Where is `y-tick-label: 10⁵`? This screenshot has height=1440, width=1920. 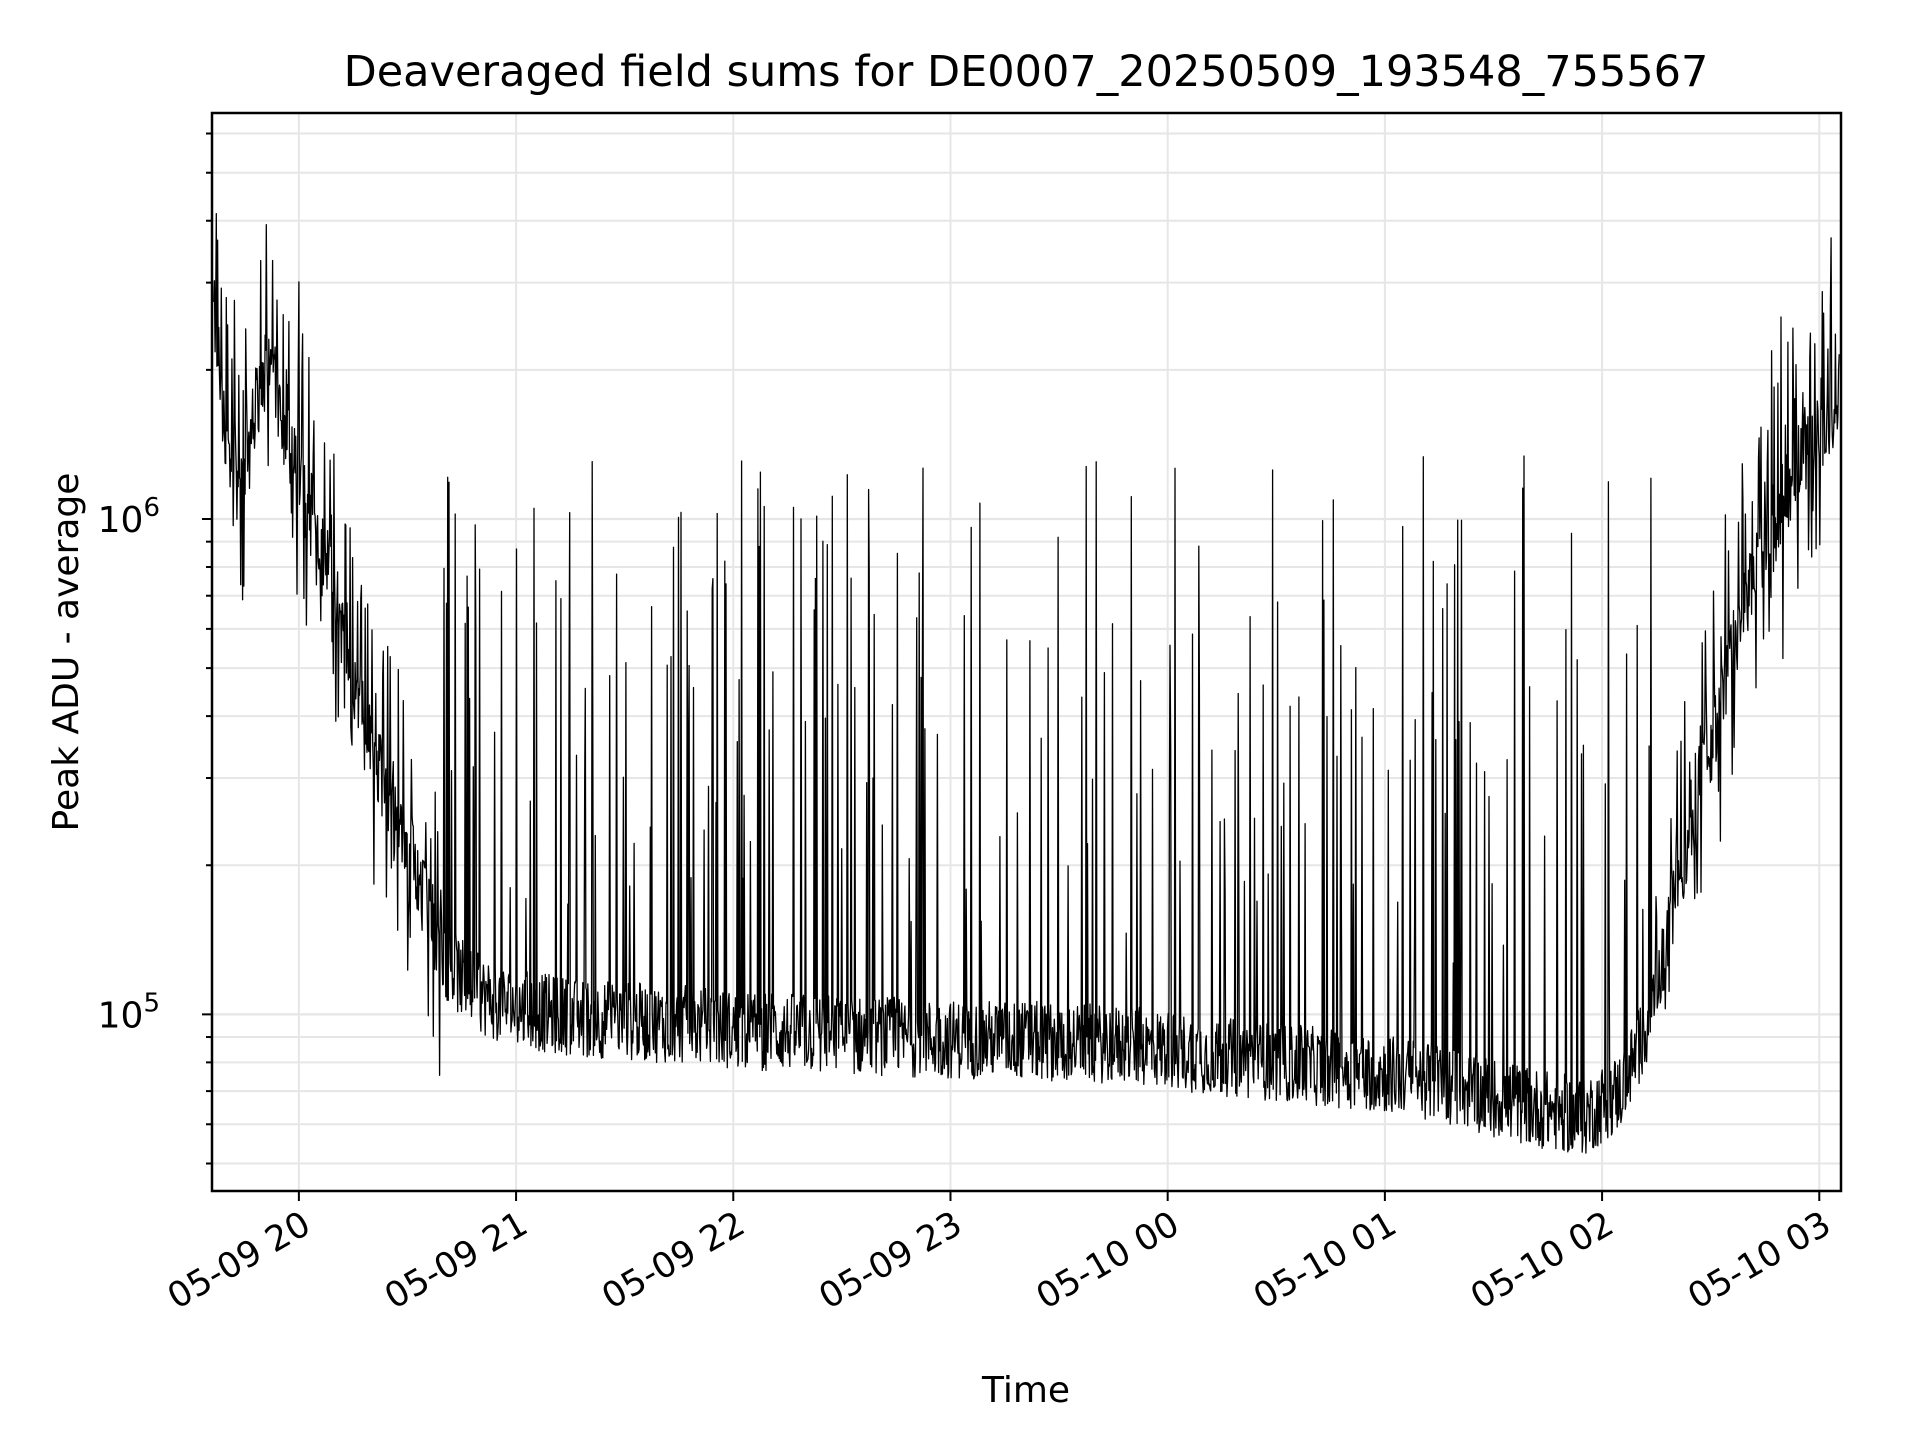
y-tick-label: 10⁵ is located at coordinates (129, 1012).